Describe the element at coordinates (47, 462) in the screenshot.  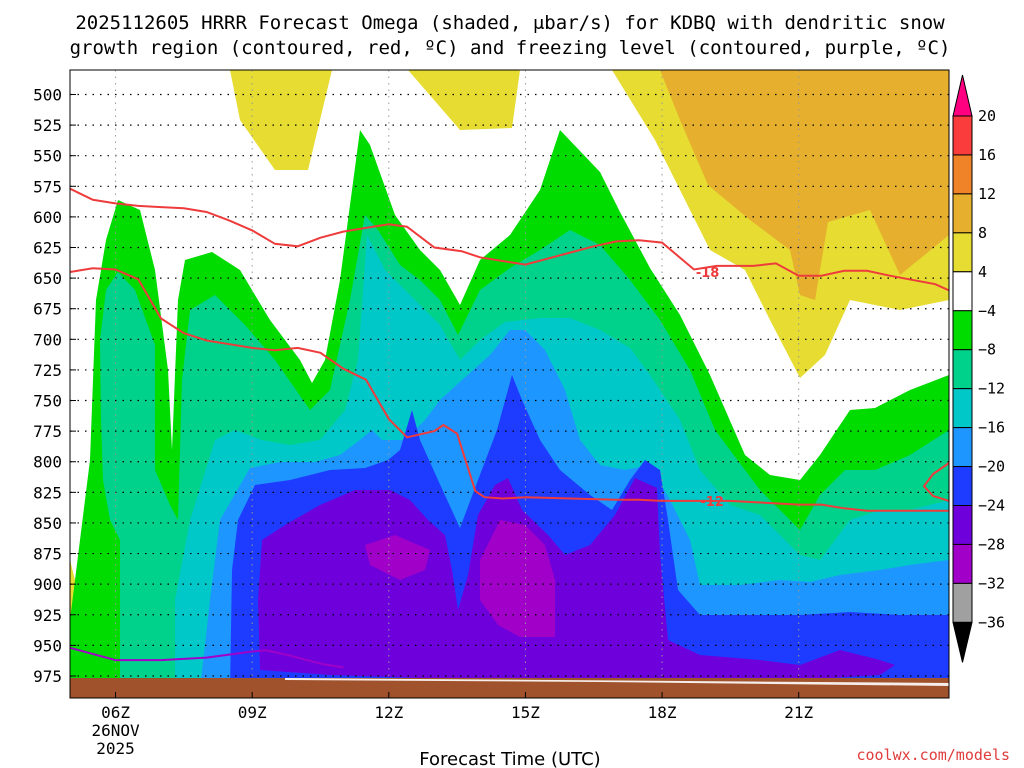
I see `y-tick-label: 800` at that location.